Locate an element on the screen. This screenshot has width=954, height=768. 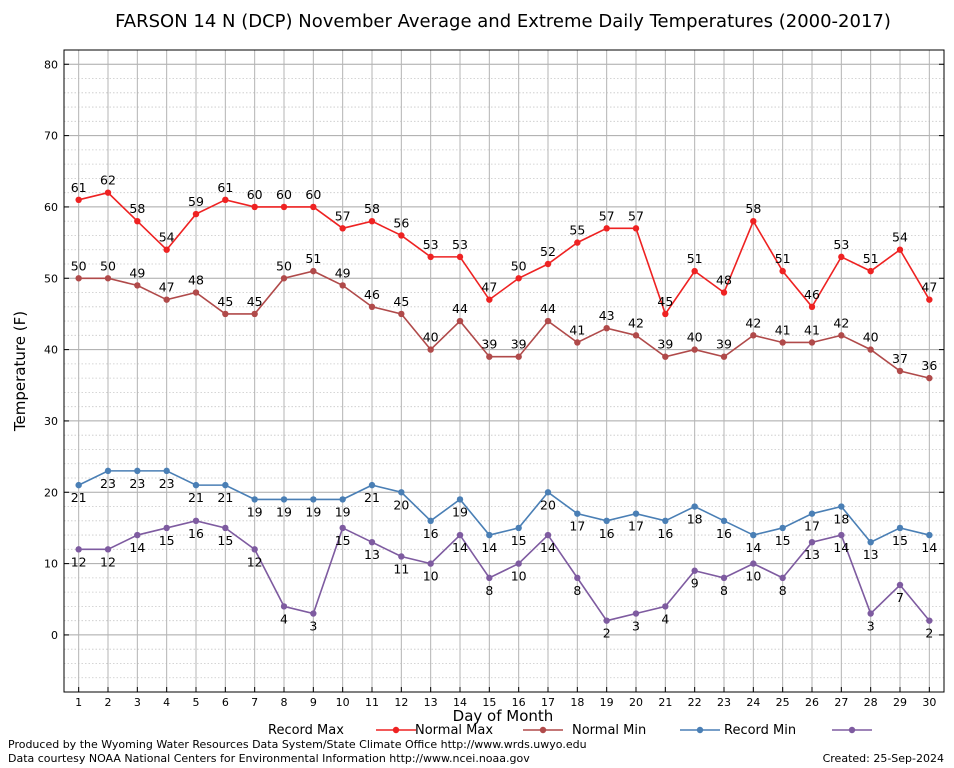
x-tick-label: 4 is located at coordinates (166, 702).